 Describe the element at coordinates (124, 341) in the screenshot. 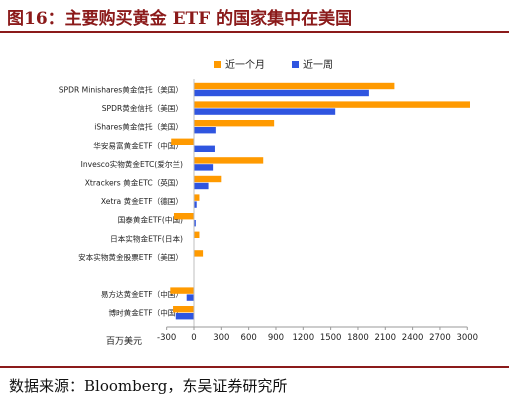

I see `unit-label: 百万美元` at that location.